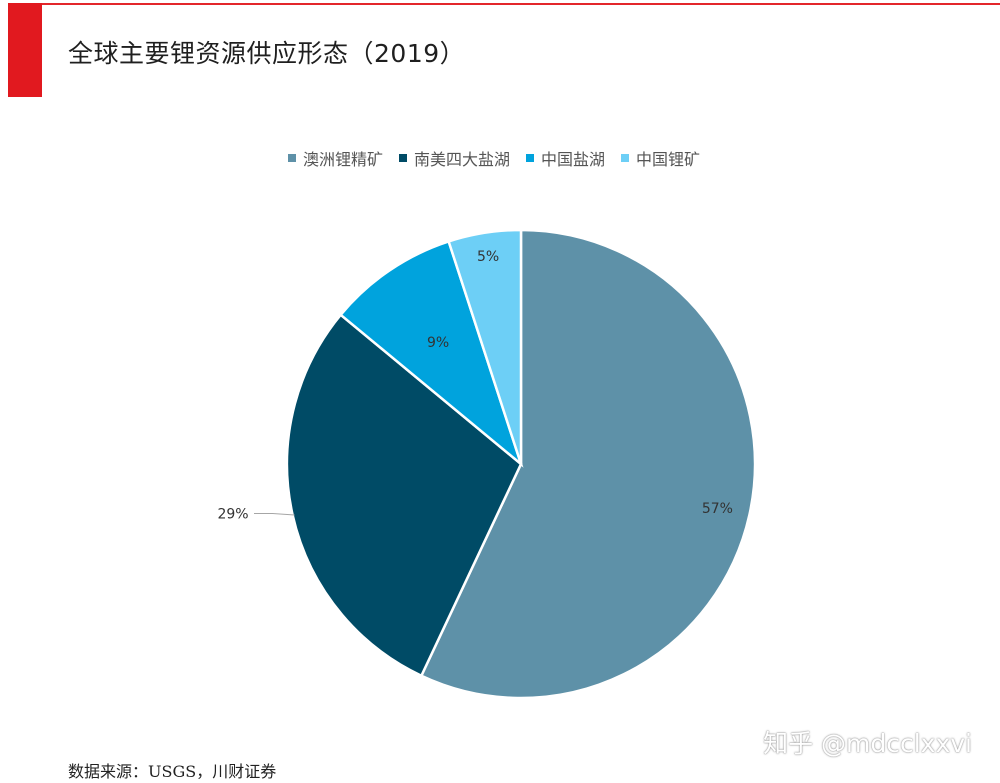 This screenshot has height=783, width=1000. What do you see at coordinates (488, 257) in the screenshot?
I see `data-label-4: 5%` at bounding box center [488, 257].